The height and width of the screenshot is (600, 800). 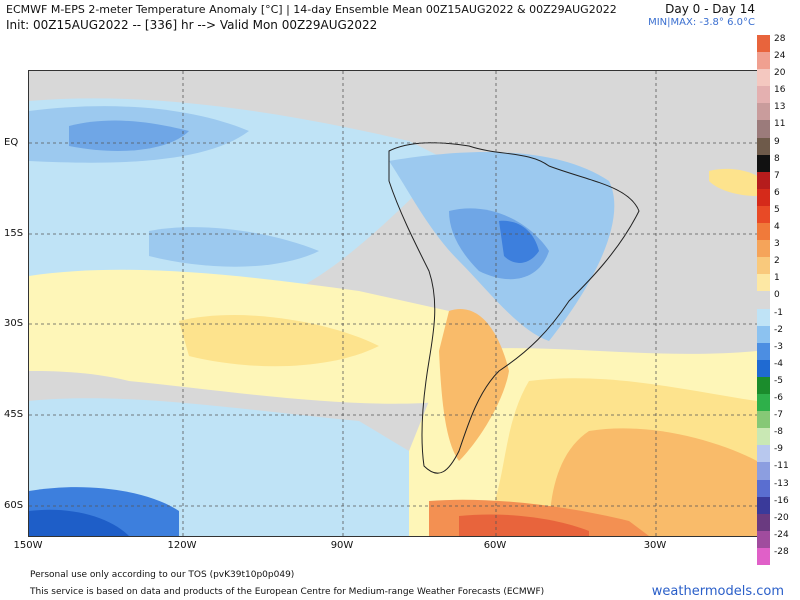 What do you see at coordinates (780, 39) in the screenshot?
I see `legend-label: 28` at bounding box center [780, 39].